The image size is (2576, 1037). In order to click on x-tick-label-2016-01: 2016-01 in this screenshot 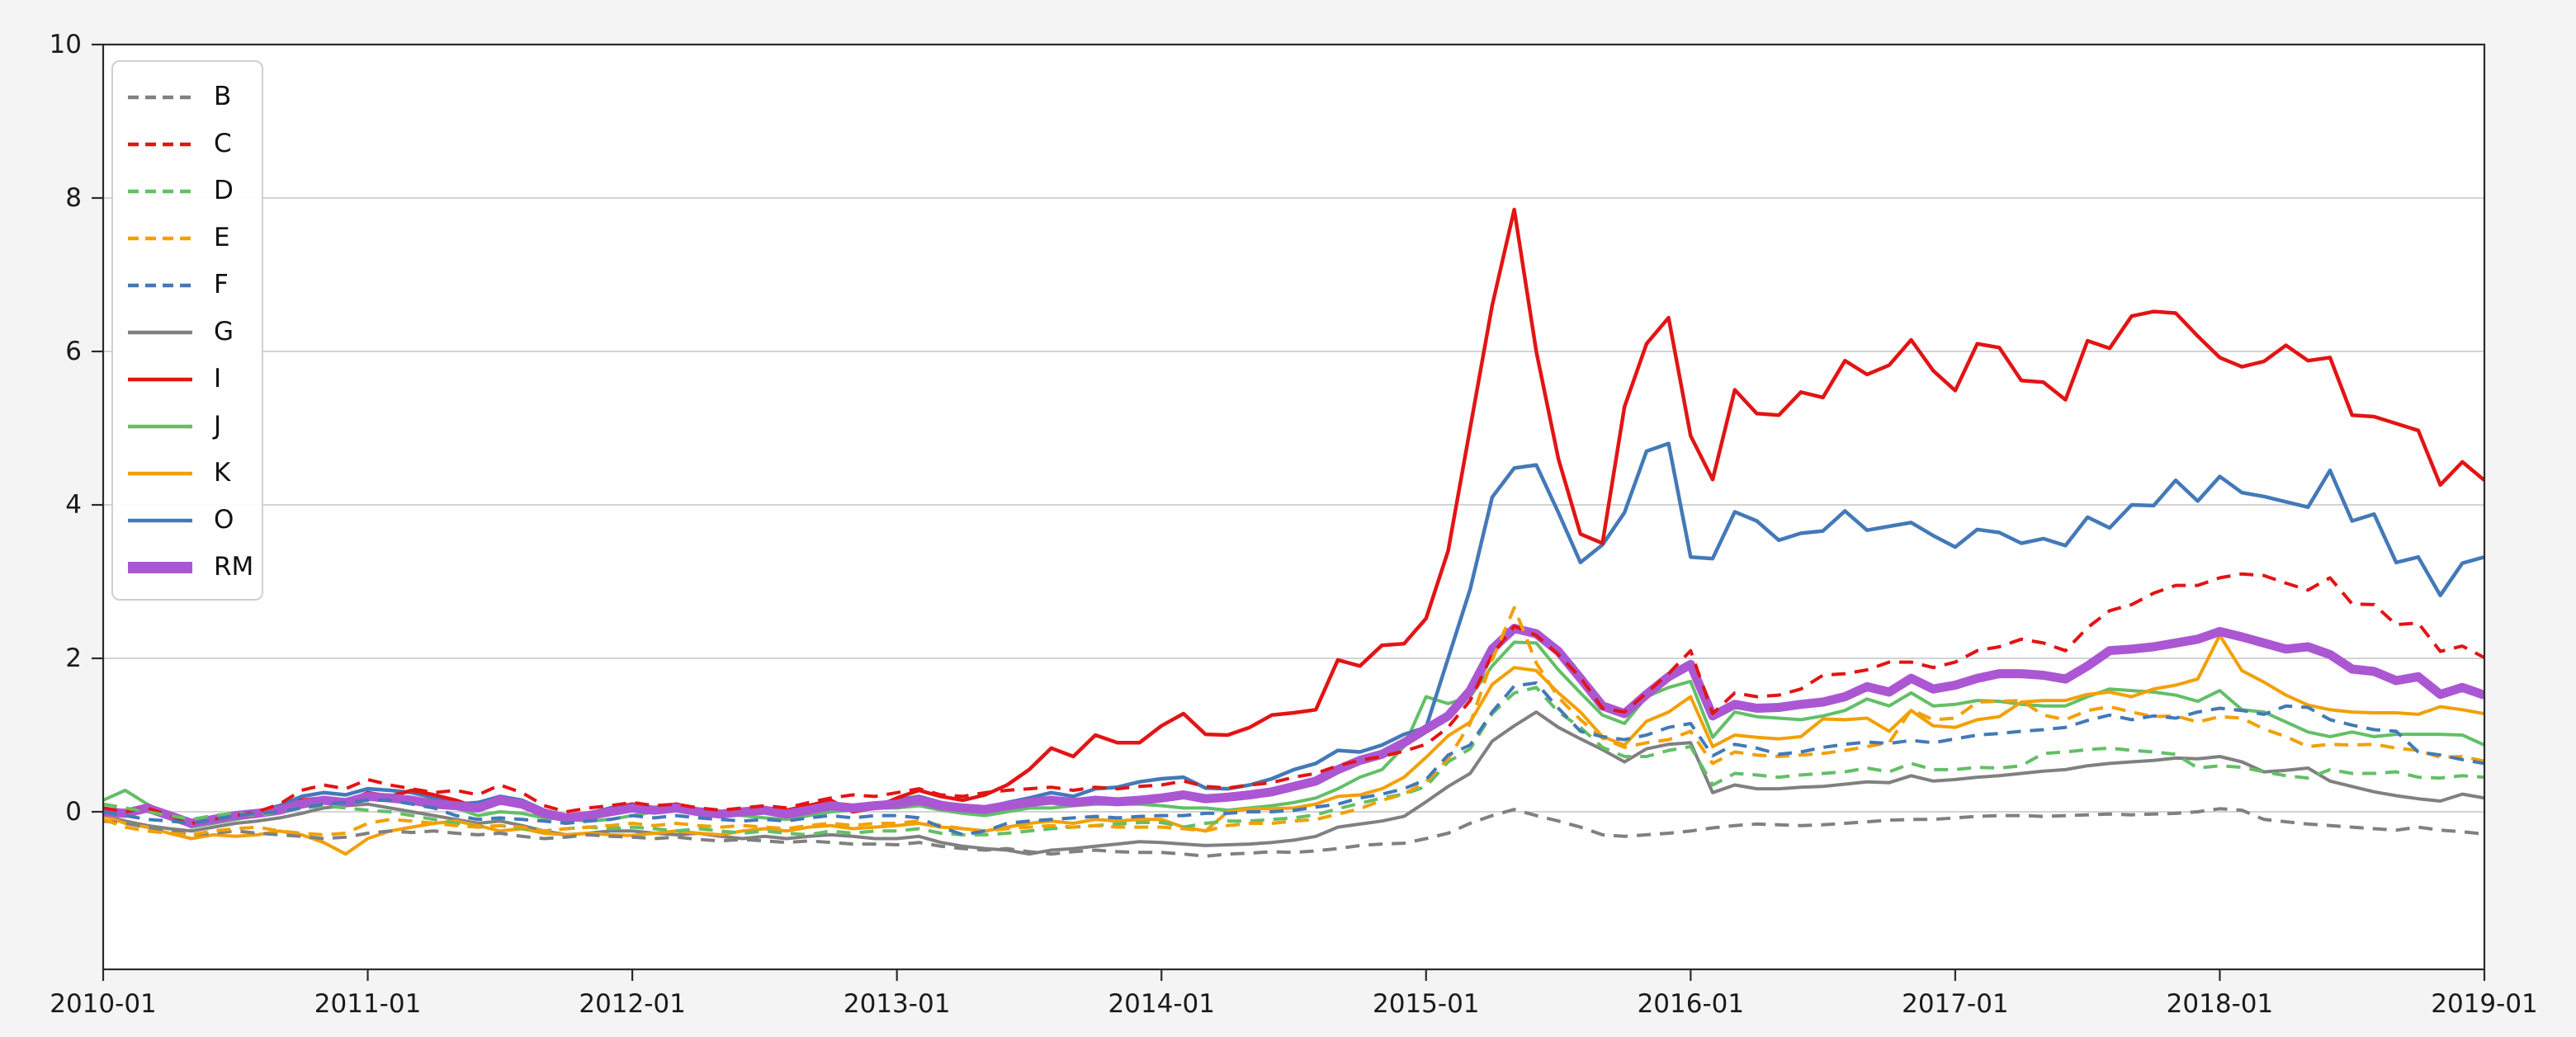, I will do `click(1691, 1004)`.